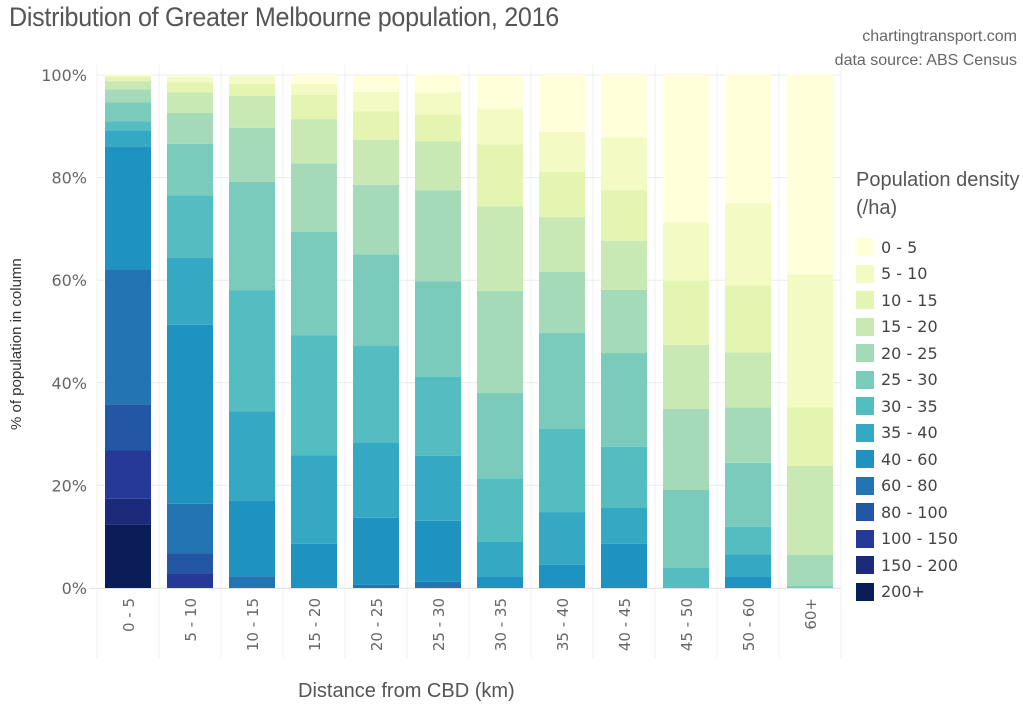 This screenshot has width=1023, height=714. What do you see at coordinates (74, 588) in the screenshot?
I see `y-tick-label: 0%` at bounding box center [74, 588].